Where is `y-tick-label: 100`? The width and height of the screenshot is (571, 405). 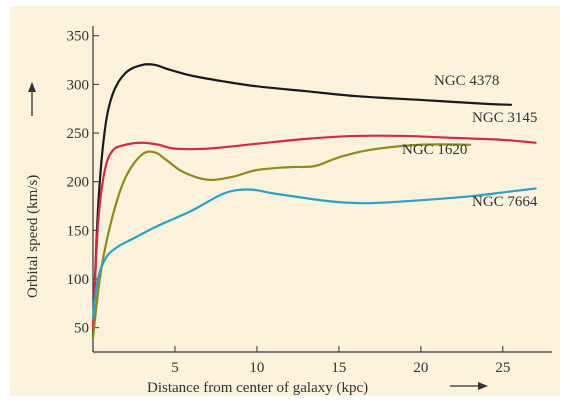 y-tick-label: 100 is located at coordinates (78, 280).